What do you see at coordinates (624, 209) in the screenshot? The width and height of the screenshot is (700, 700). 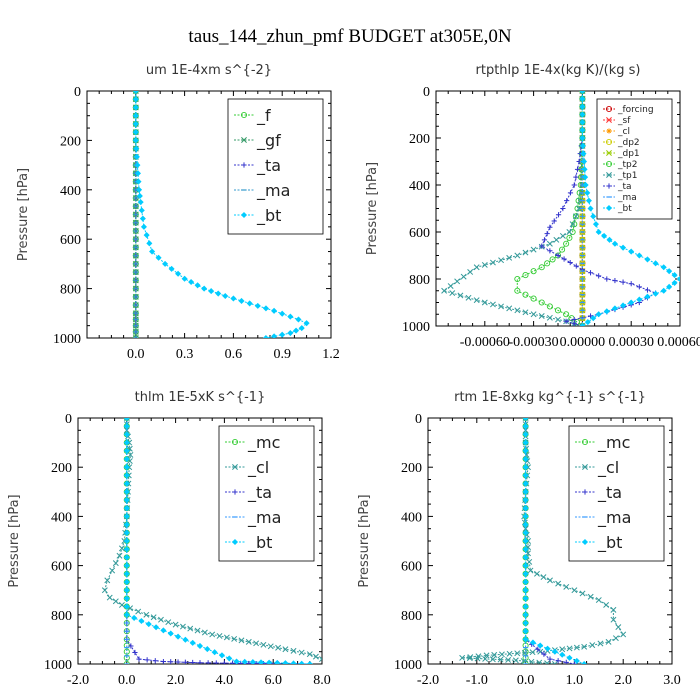 I see `legend-label: _bt` at bounding box center [624, 209].